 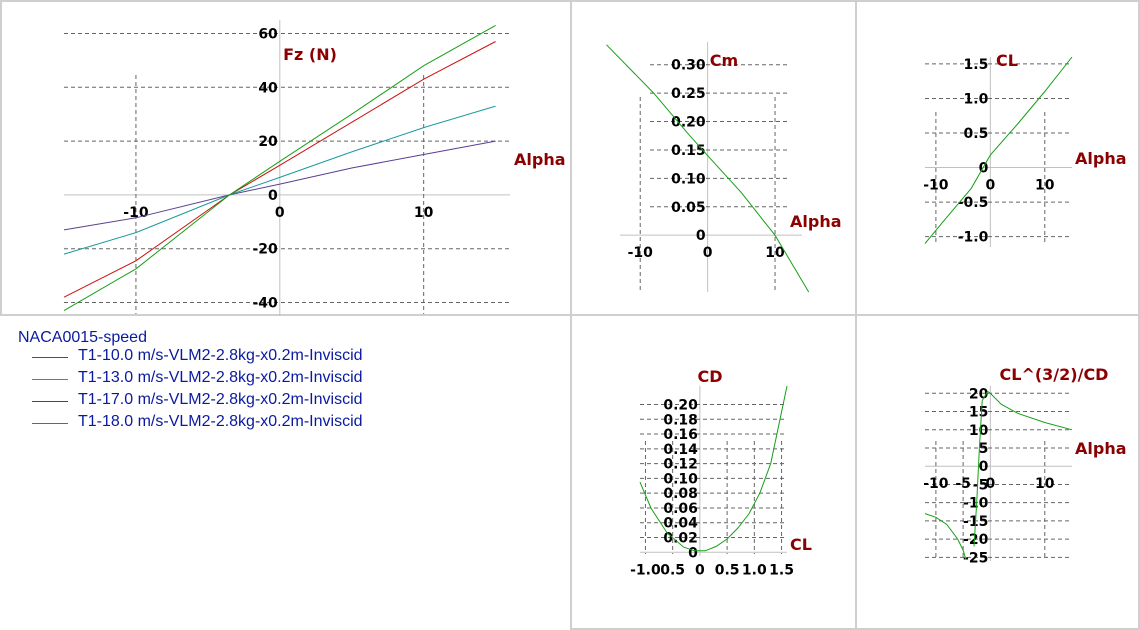 I want to click on x-tick-label: 1.0, so click(x=754, y=570).